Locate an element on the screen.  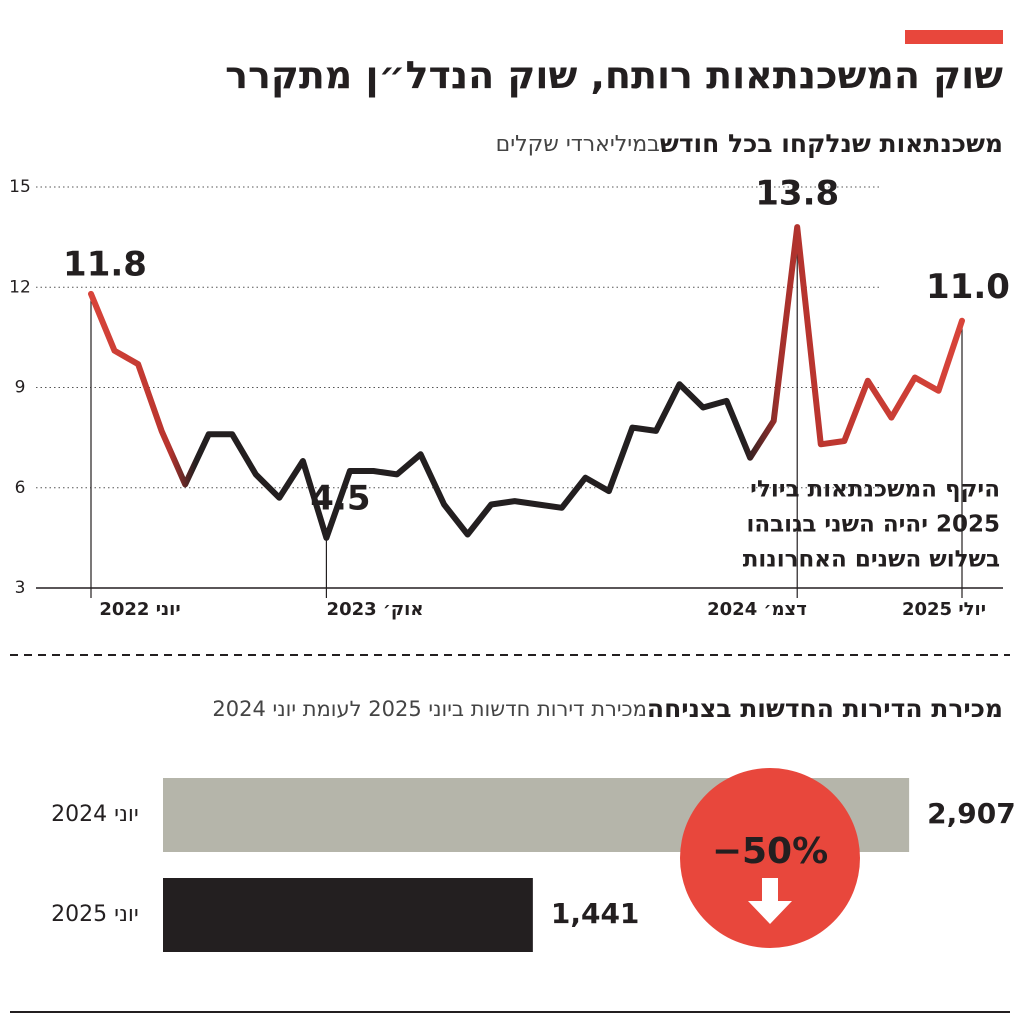
main-title: שוק המשכנתאות רותח, שוק הנדל״ן מתקרר is located at coordinates (614, 76).